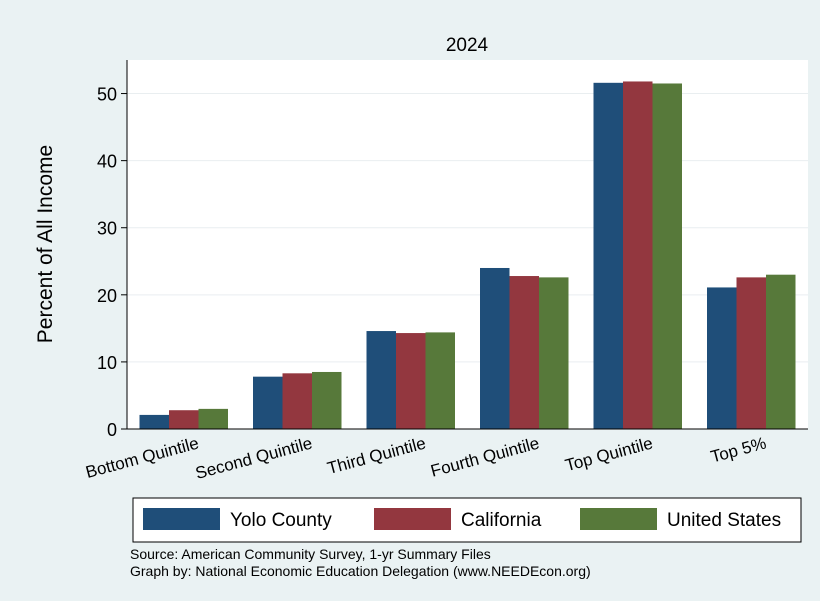 Image resolution: width=820 pixels, height=601 pixels. Describe the element at coordinates (724, 520) in the screenshot. I see `legend-label: United States` at that location.